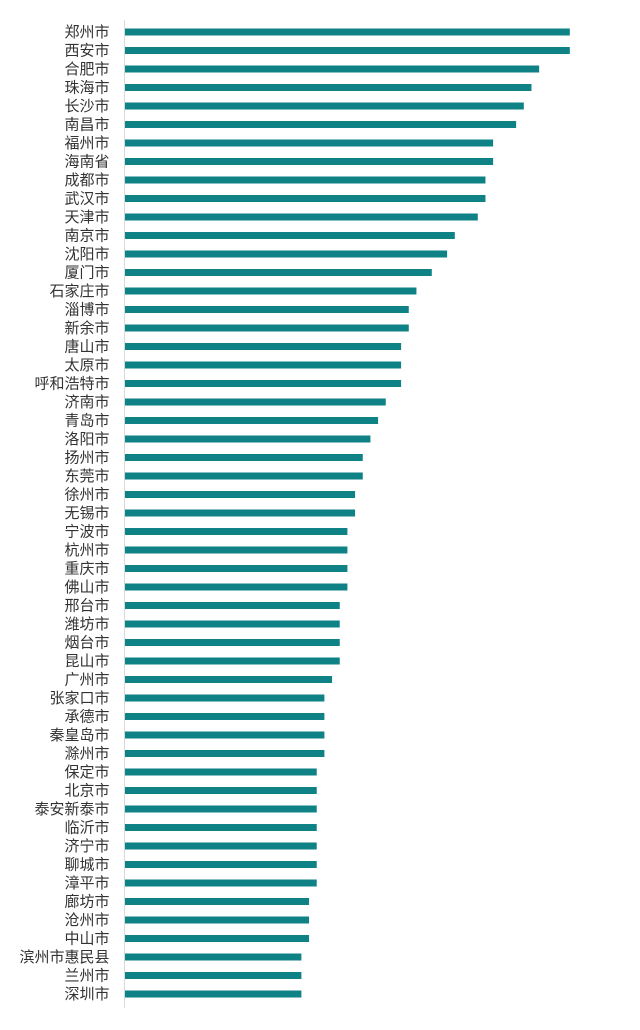  What do you see at coordinates (86, 199) in the screenshot?
I see `category-label: 武汉市` at bounding box center [86, 199].